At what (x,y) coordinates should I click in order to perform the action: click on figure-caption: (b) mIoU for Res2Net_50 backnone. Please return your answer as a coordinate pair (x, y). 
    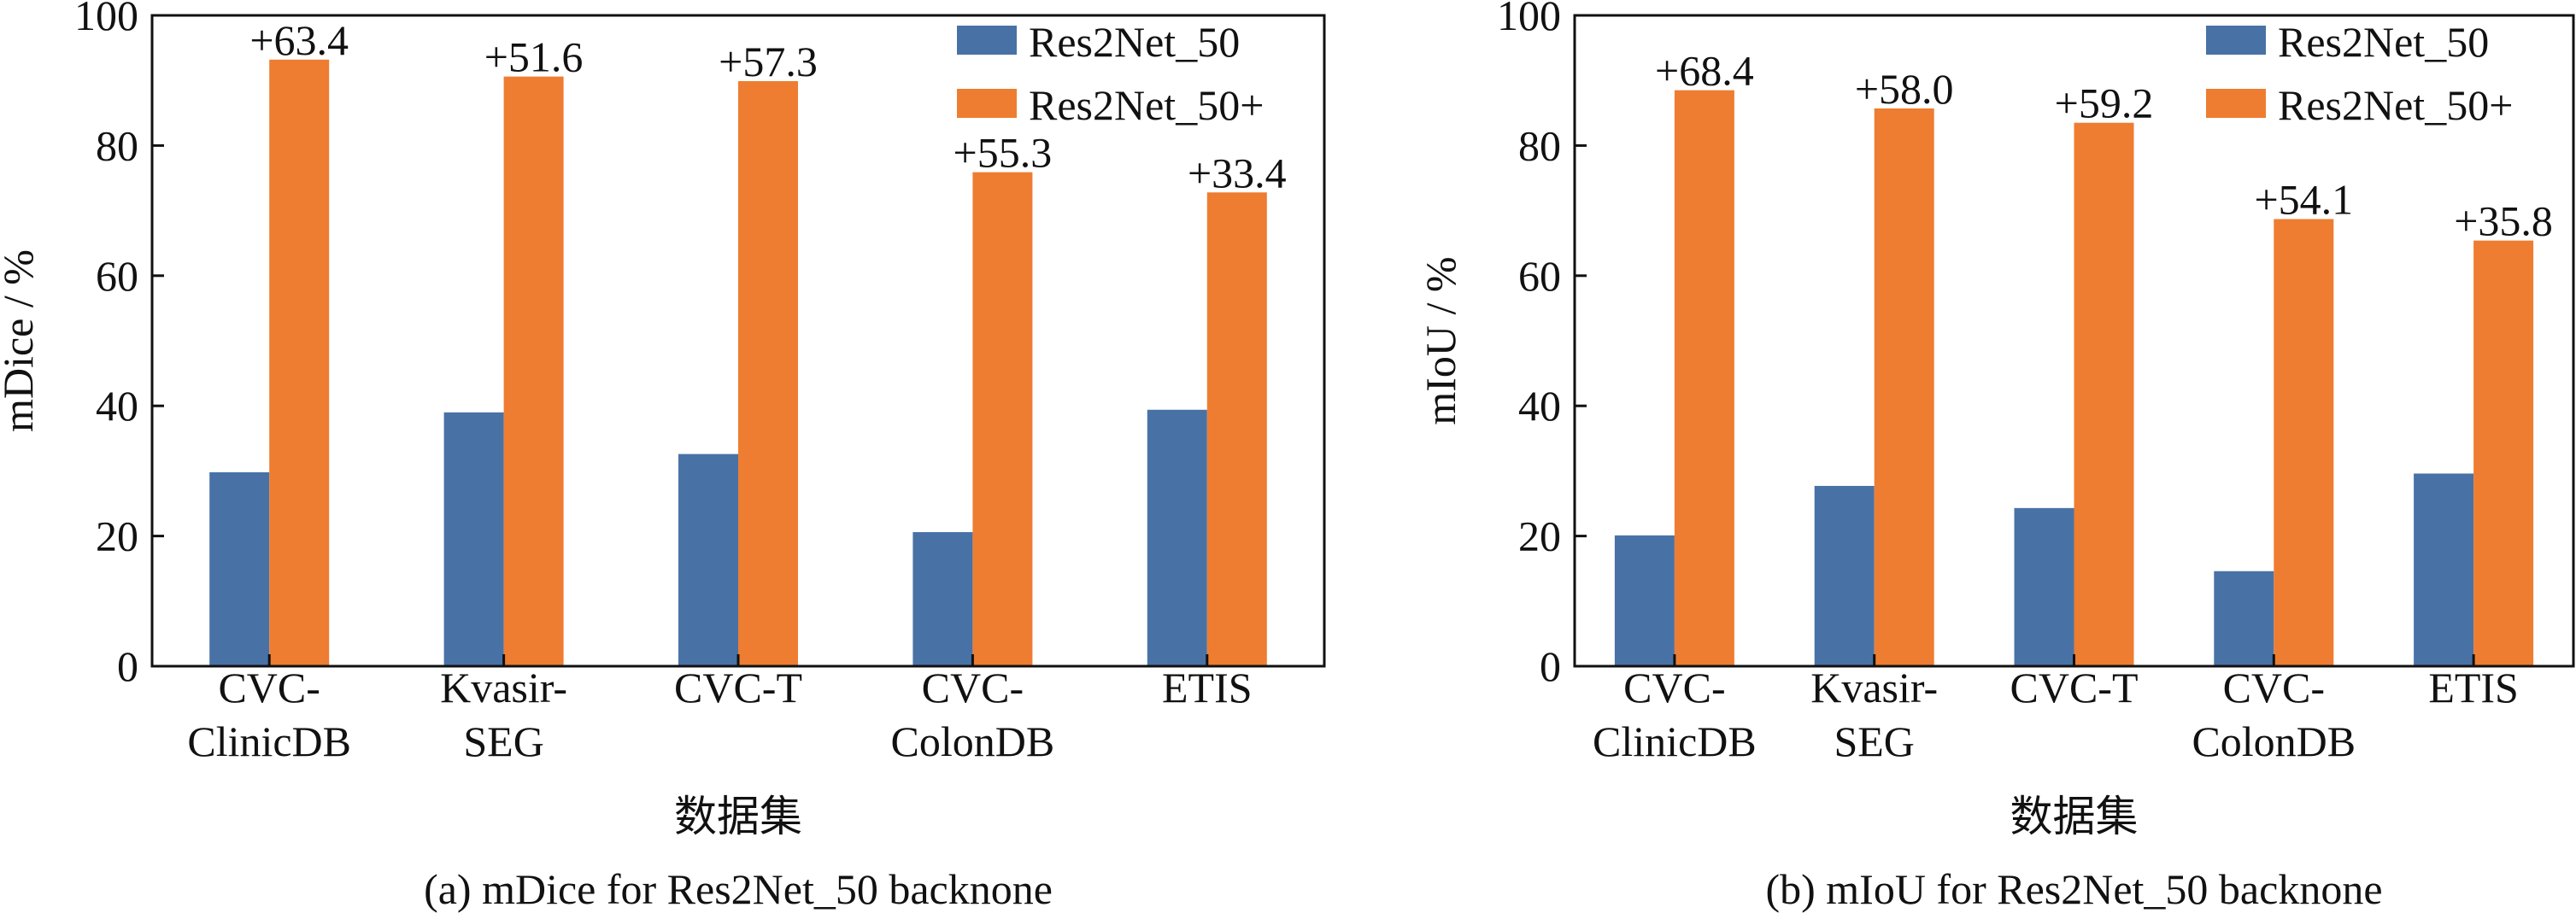
    Looking at the image, I should click on (2073, 889).